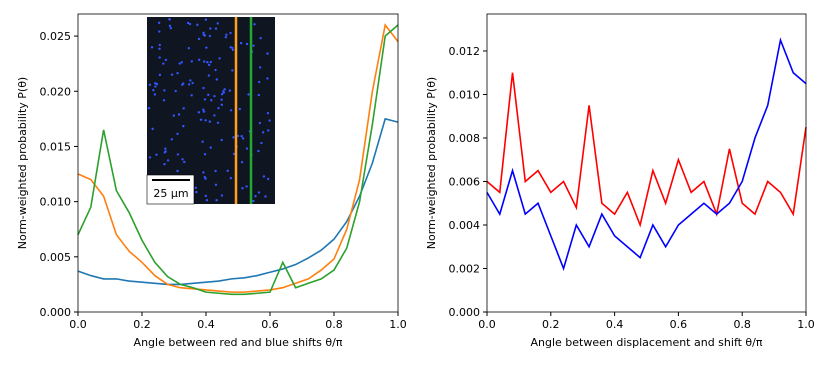 Image resolution: width=830 pixels, height=373 pixels. What do you see at coordinates (551, 324) in the screenshot?
I see `x-tick-label: 0.2` at bounding box center [551, 324].